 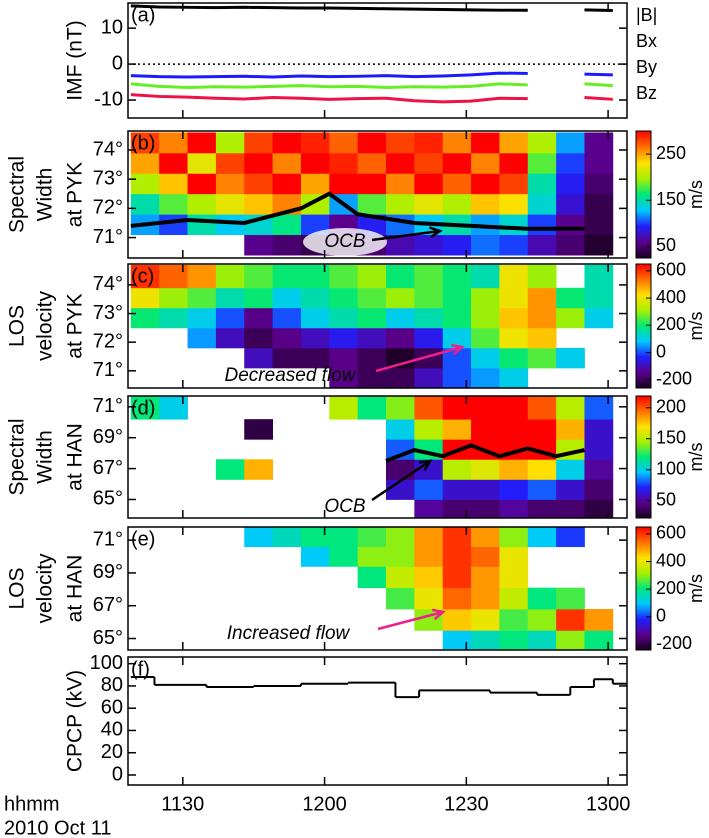 What do you see at coordinates (140, 669) in the screenshot?
I see `panel-label: (f)` at bounding box center [140, 669].